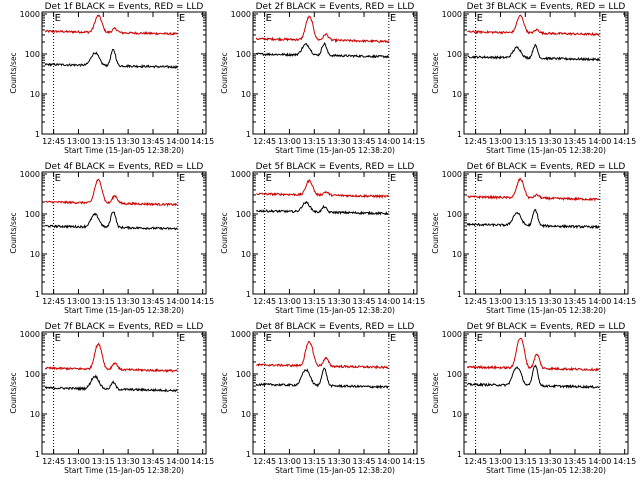  Describe the element at coordinates (335, 327) in the screenshot. I see `chart-title: Det 8f BLACK = Events, RED = LLD` at that location.